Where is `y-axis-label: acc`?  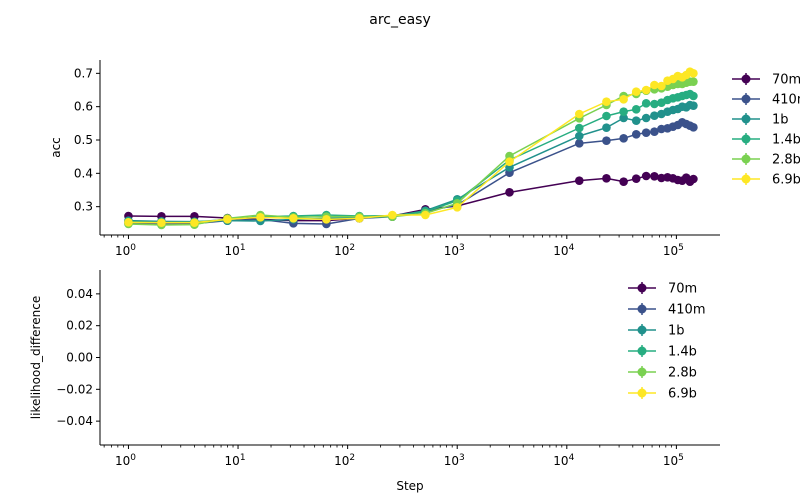
y-axis-label: acc is located at coordinates (56, 147).